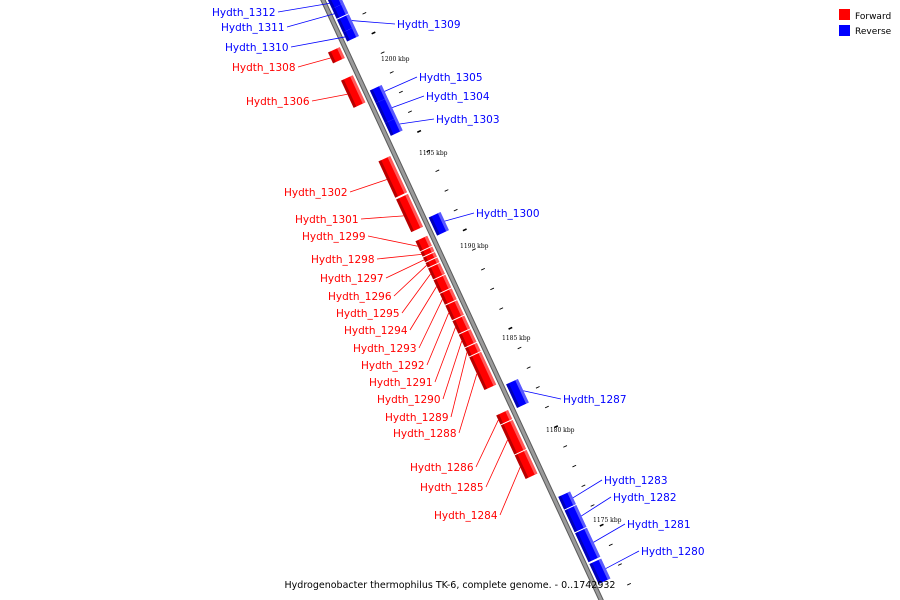  I want to click on tick-label: 1195 kbp, so click(433, 153).